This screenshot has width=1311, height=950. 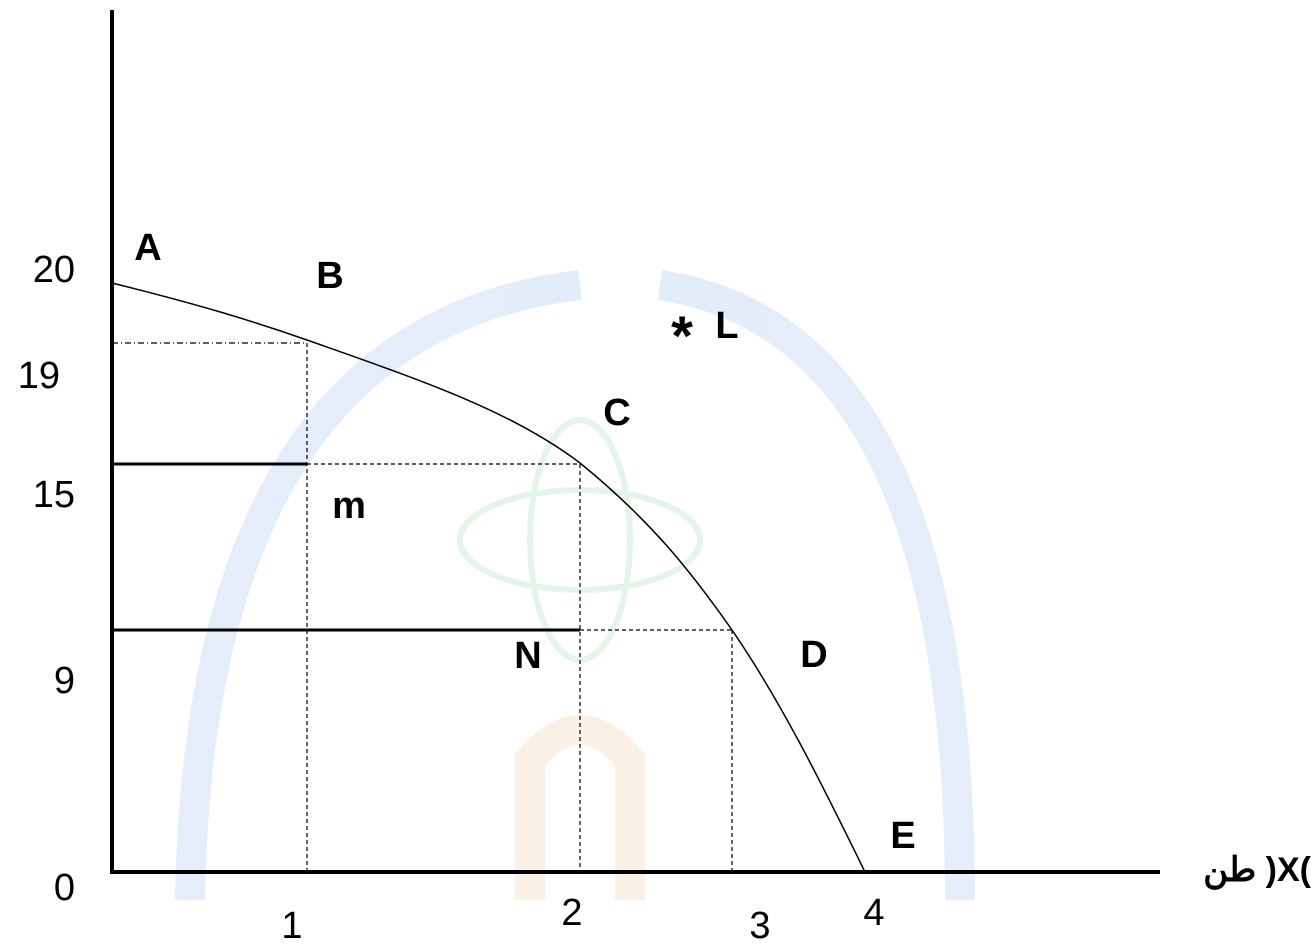 What do you see at coordinates (527, 656) in the screenshot?
I see `point-label: N` at bounding box center [527, 656].